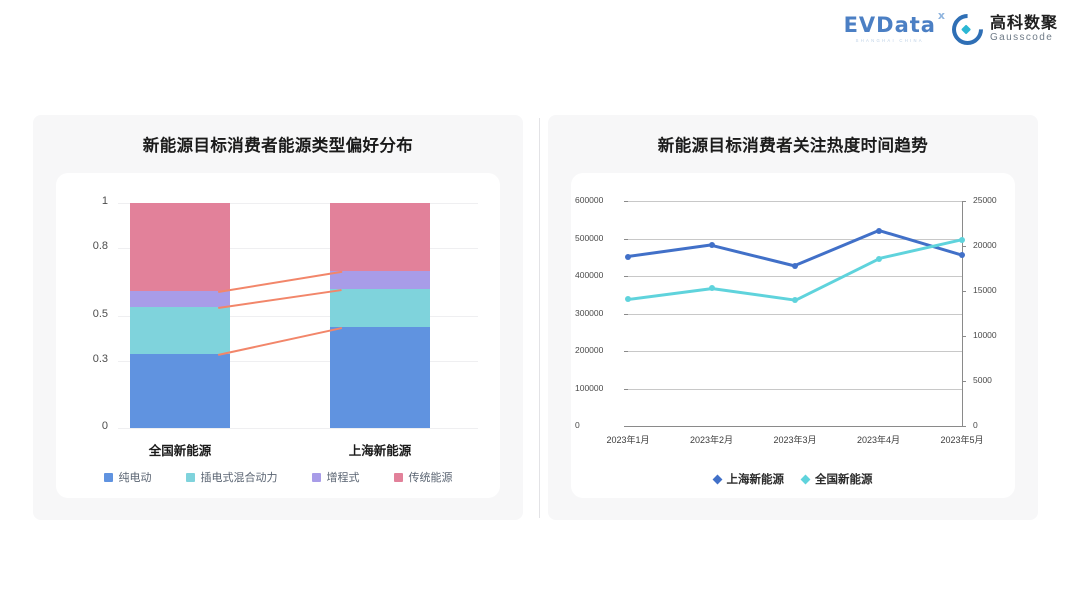  I want to click on right-axis-tick-label: 10000, so click(985, 335).